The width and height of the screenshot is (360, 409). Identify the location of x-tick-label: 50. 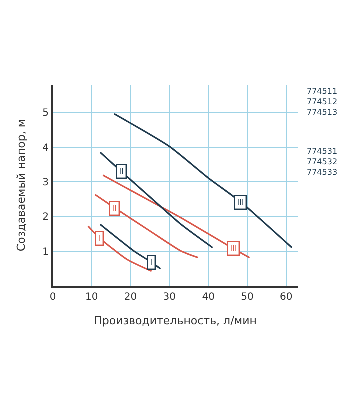
(247, 297).